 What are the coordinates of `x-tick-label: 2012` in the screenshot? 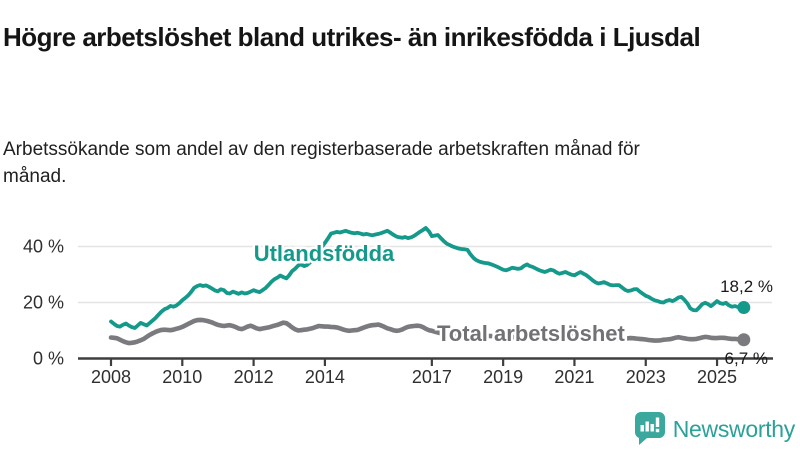 It's located at (254, 377).